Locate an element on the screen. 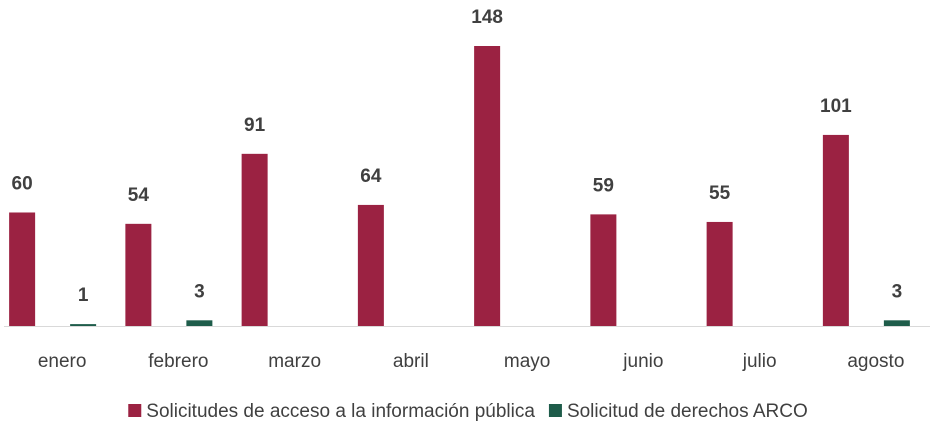 Image resolution: width=936 pixels, height=438 pixels. data-label: 64 is located at coordinates (371, 176).